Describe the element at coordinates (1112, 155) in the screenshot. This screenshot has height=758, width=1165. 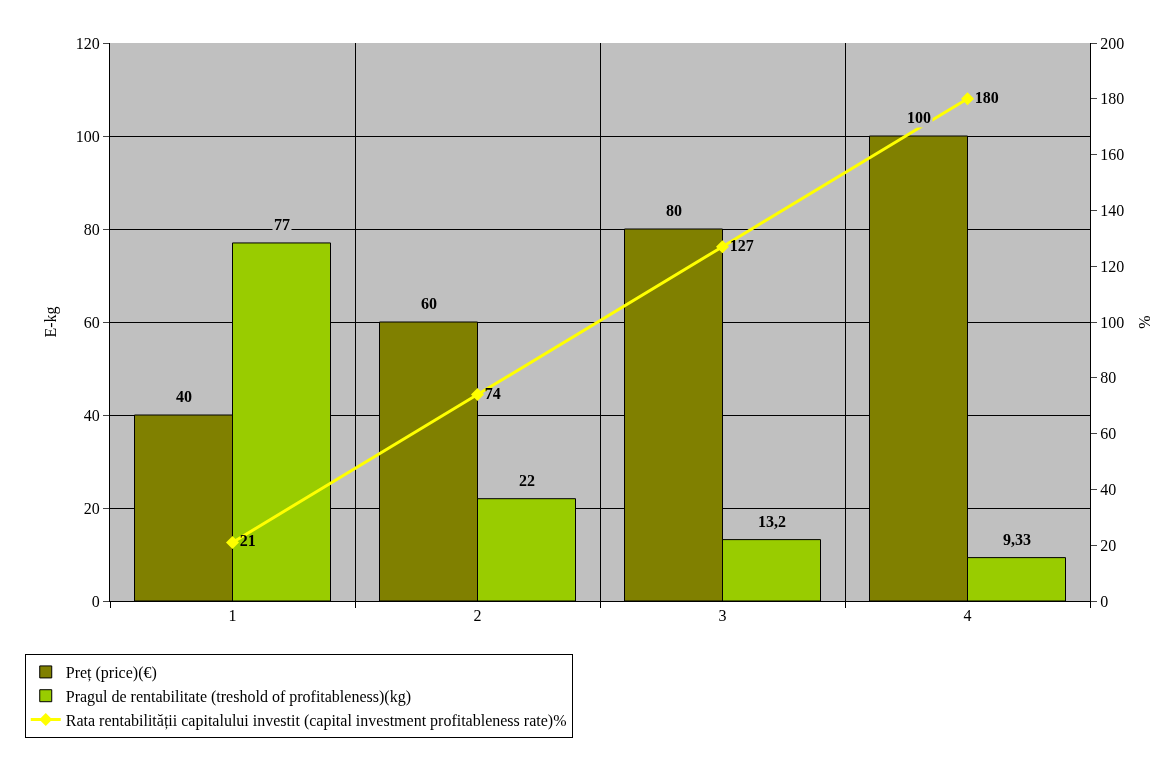
I see `y2-tick-label: 160` at that location.